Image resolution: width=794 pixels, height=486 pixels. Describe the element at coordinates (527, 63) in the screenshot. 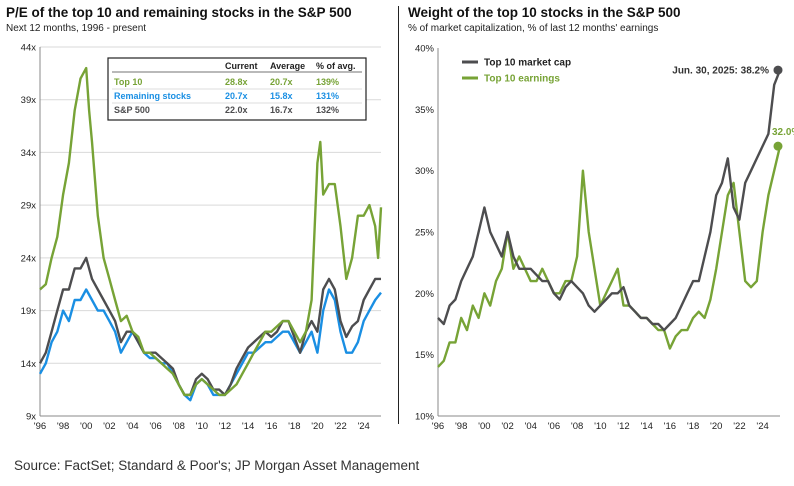

I see `legend-label: Top 10 market cap` at that location.